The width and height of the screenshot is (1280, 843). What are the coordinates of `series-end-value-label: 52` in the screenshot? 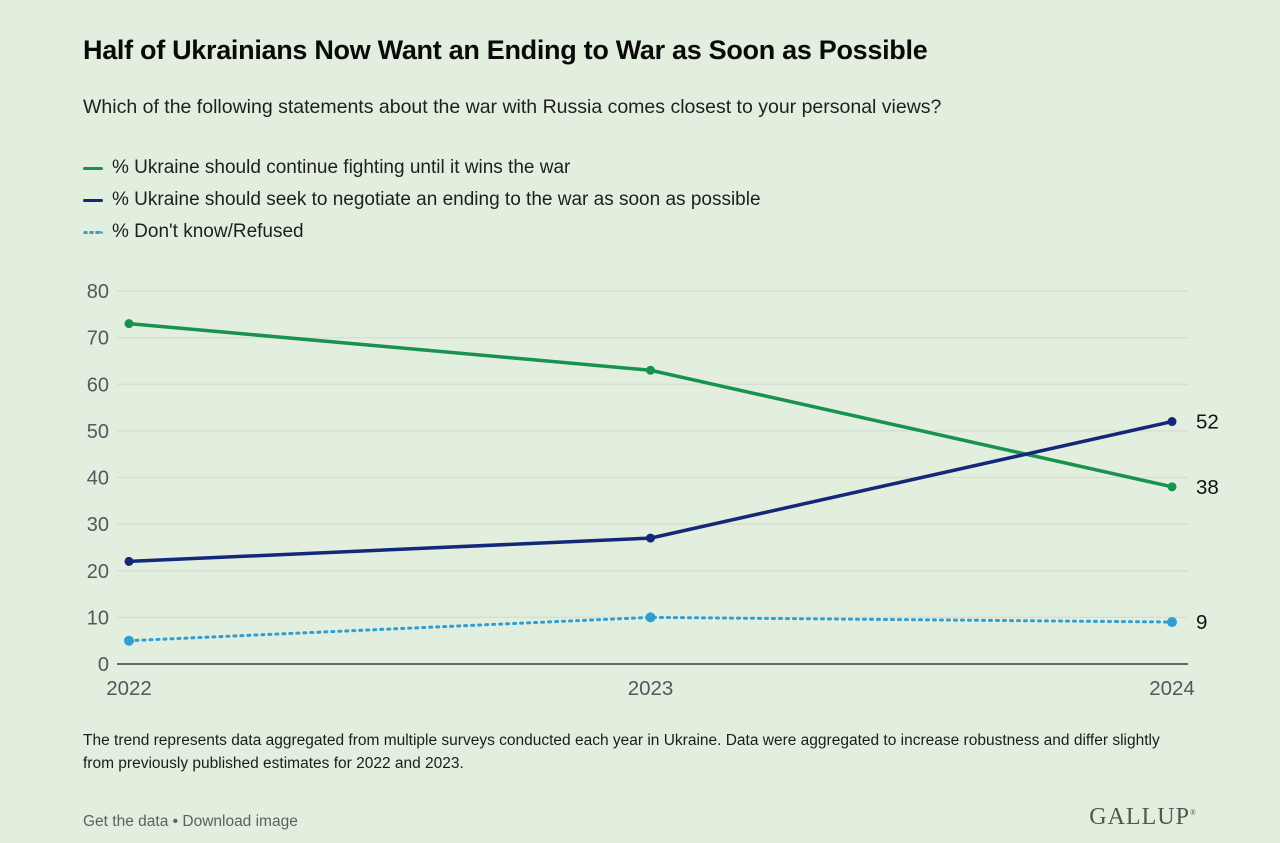 It's located at (1207, 422).